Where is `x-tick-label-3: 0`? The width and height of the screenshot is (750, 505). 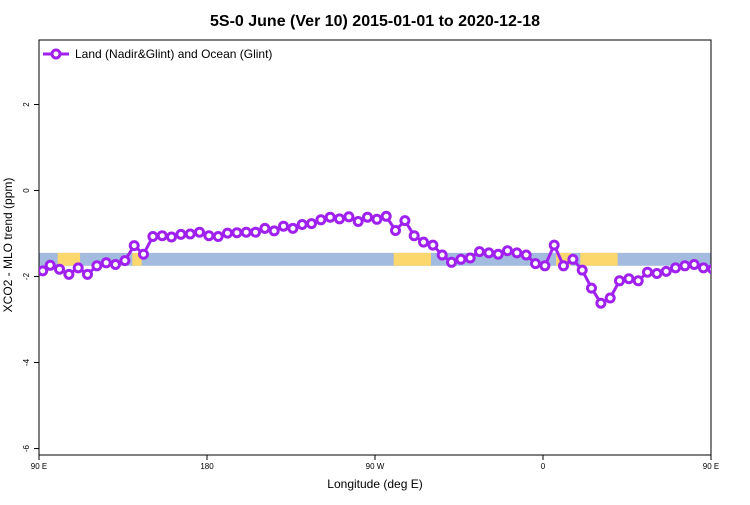 x-tick-label-3: 0 is located at coordinates (543, 466).